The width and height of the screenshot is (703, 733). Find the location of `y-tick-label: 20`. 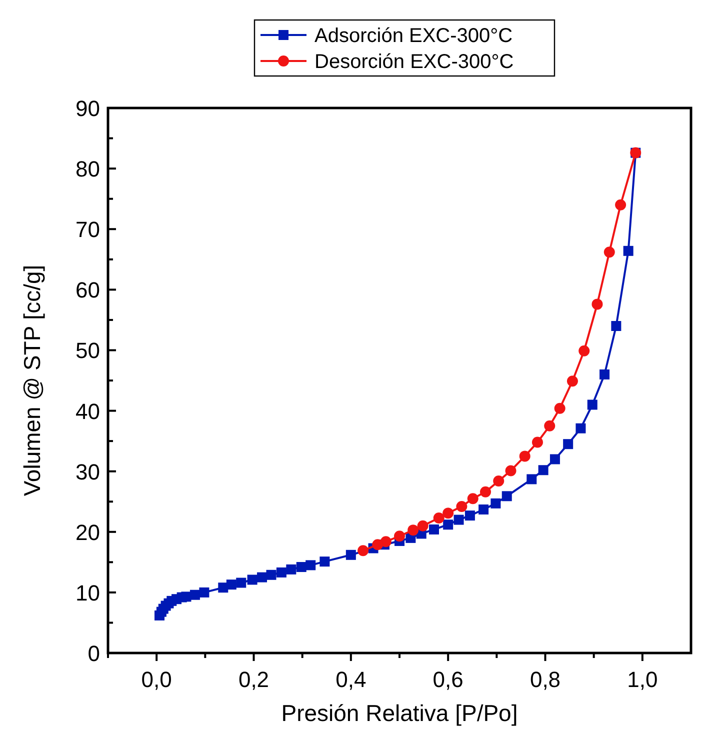

y-tick-label: 20 is located at coordinates (88, 532).